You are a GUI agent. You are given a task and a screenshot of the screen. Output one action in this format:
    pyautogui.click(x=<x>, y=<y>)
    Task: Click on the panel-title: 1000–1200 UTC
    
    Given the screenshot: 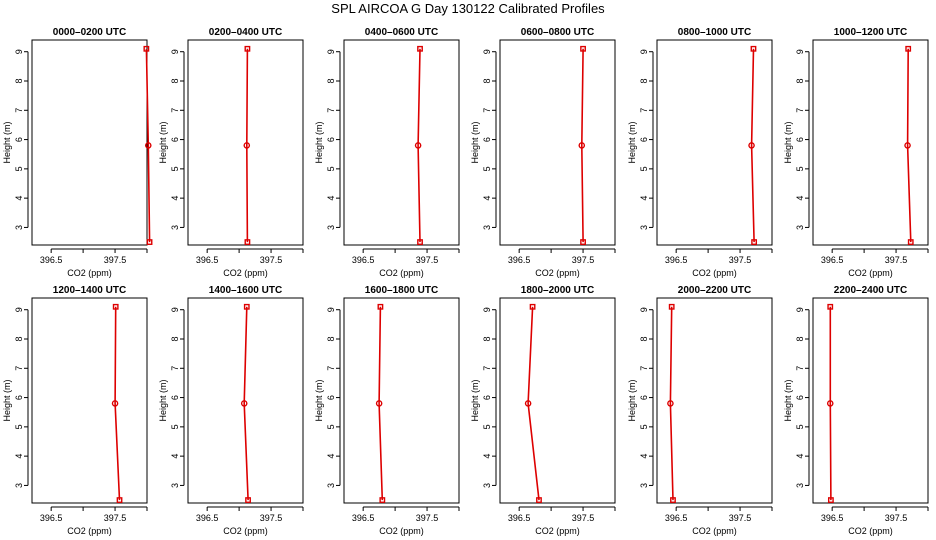 What is the action you would take?
    pyautogui.click(x=870, y=32)
    